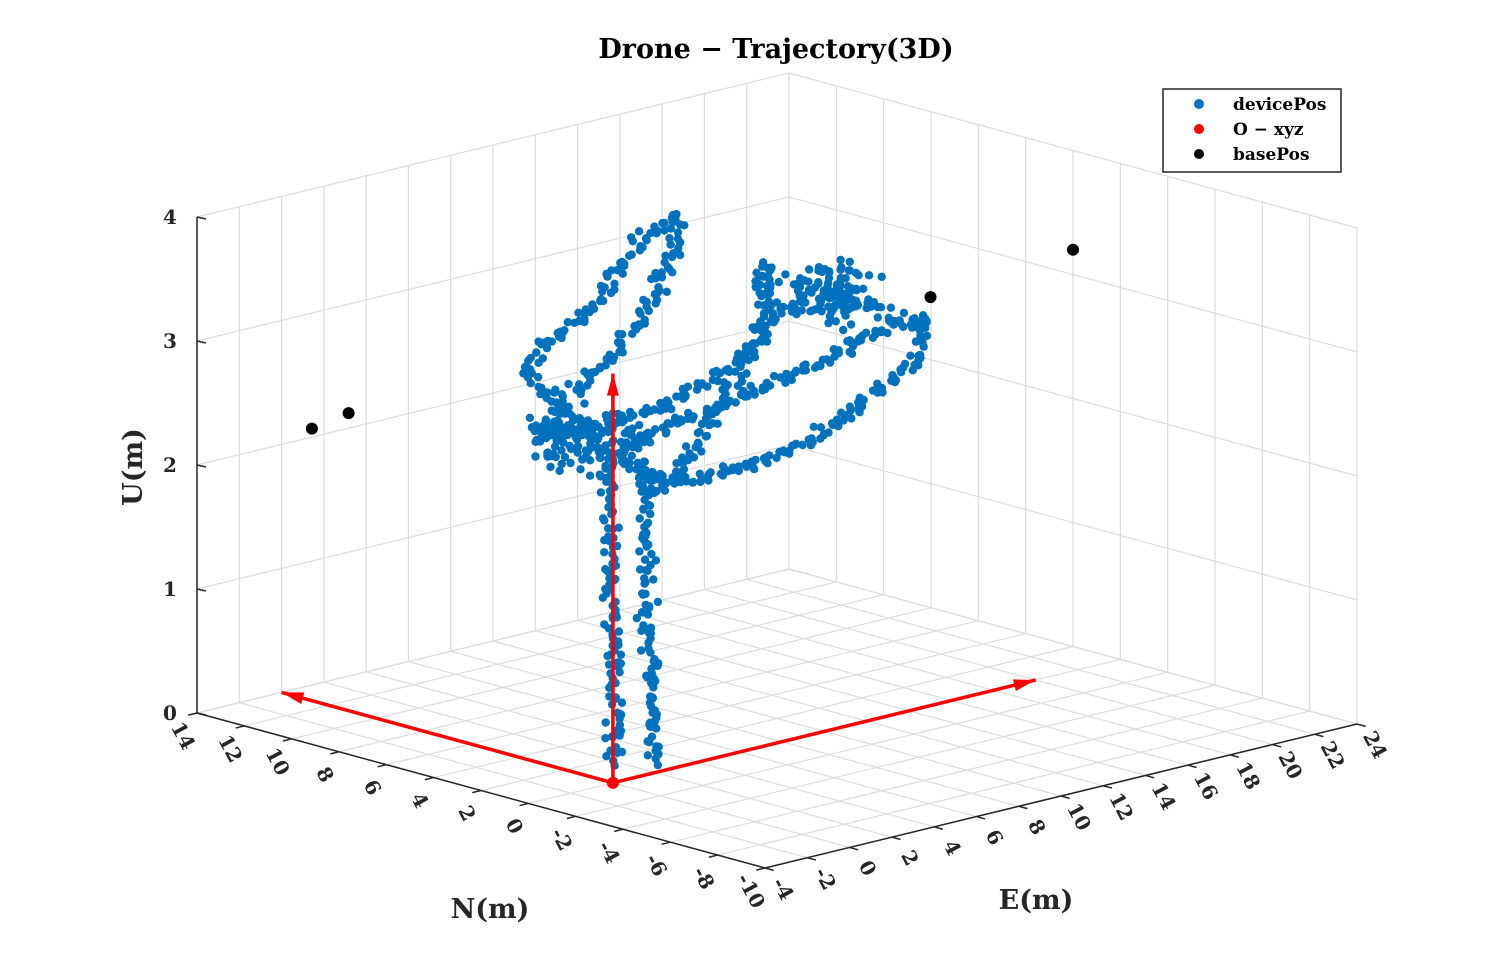  Describe the element at coordinates (609, 852) in the screenshot. I see `y-tick-label: -4` at that location.